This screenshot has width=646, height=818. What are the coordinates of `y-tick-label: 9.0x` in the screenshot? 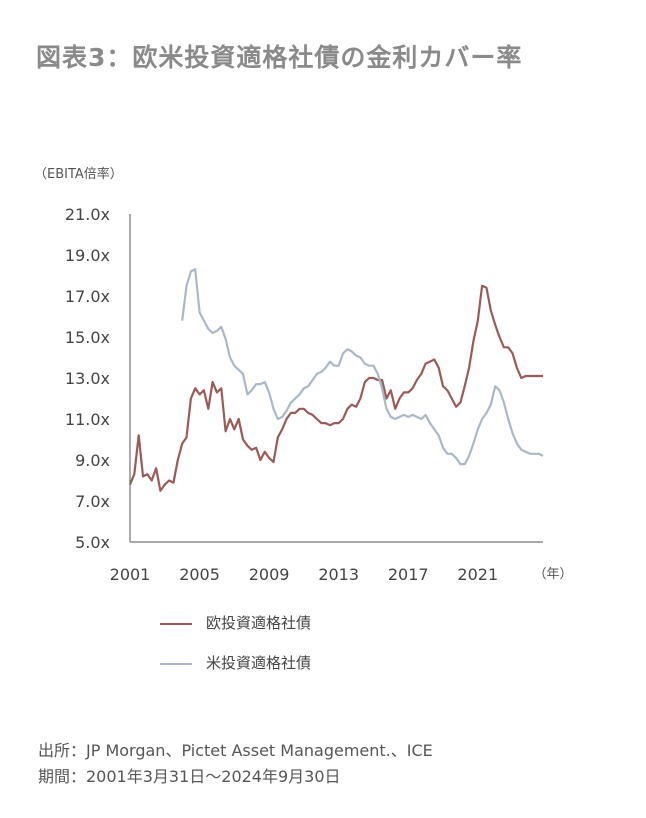 It's located at (92, 460).